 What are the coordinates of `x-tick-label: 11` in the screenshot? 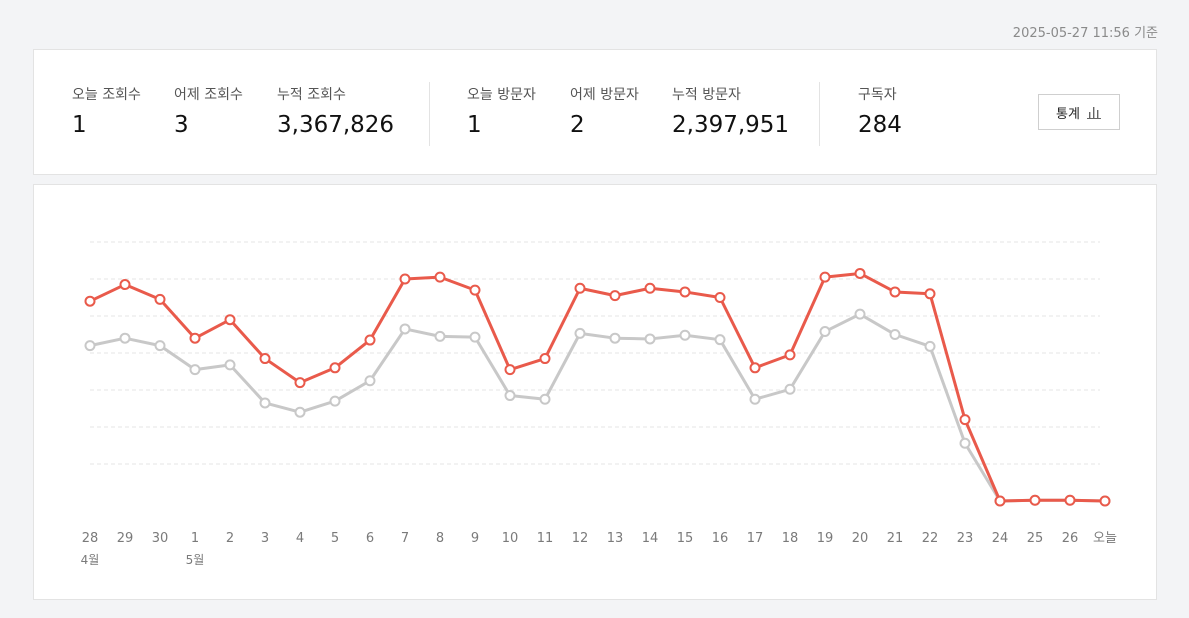 It's located at (545, 538).